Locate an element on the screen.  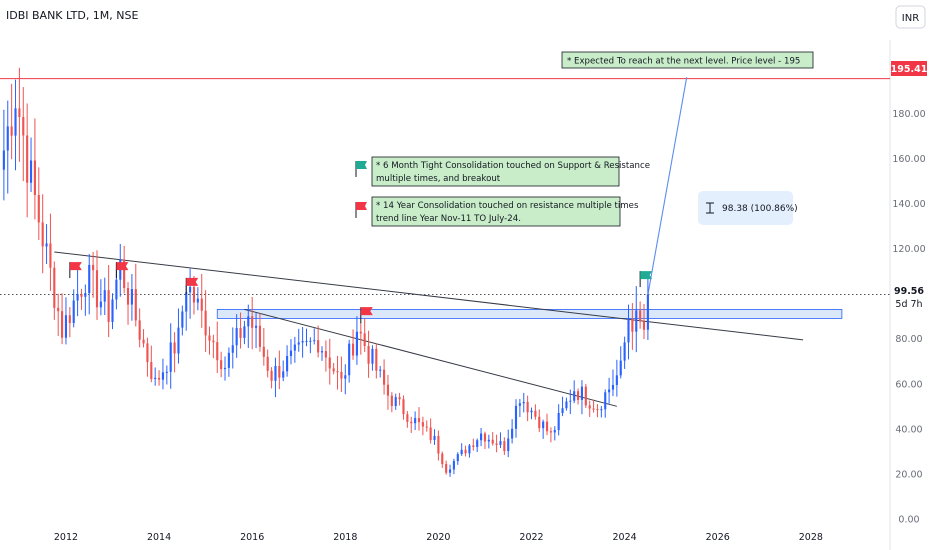
measure-label: 98.38 (100.86%) is located at coordinates (748, 208).